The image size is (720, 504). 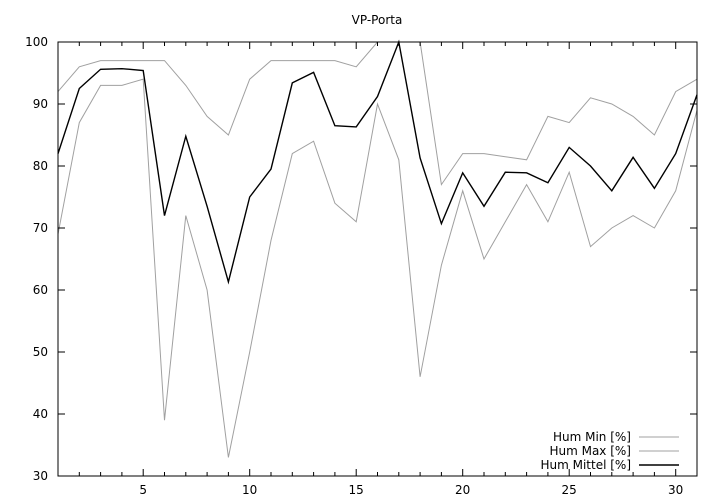 I want to click on legend-label-2: Hum Max [%], so click(x=590, y=451).